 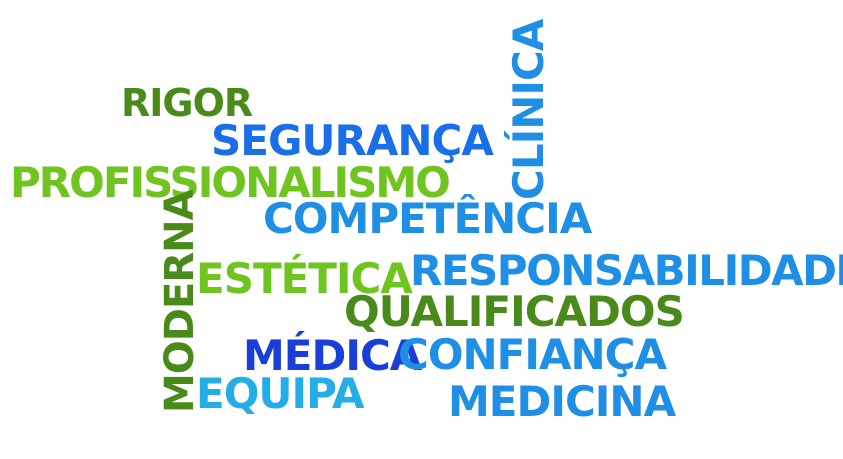 What do you see at coordinates (626, 270) in the screenshot?
I see `word-responsabilidade: RESPONSABILIDADE` at bounding box center [626, 270].